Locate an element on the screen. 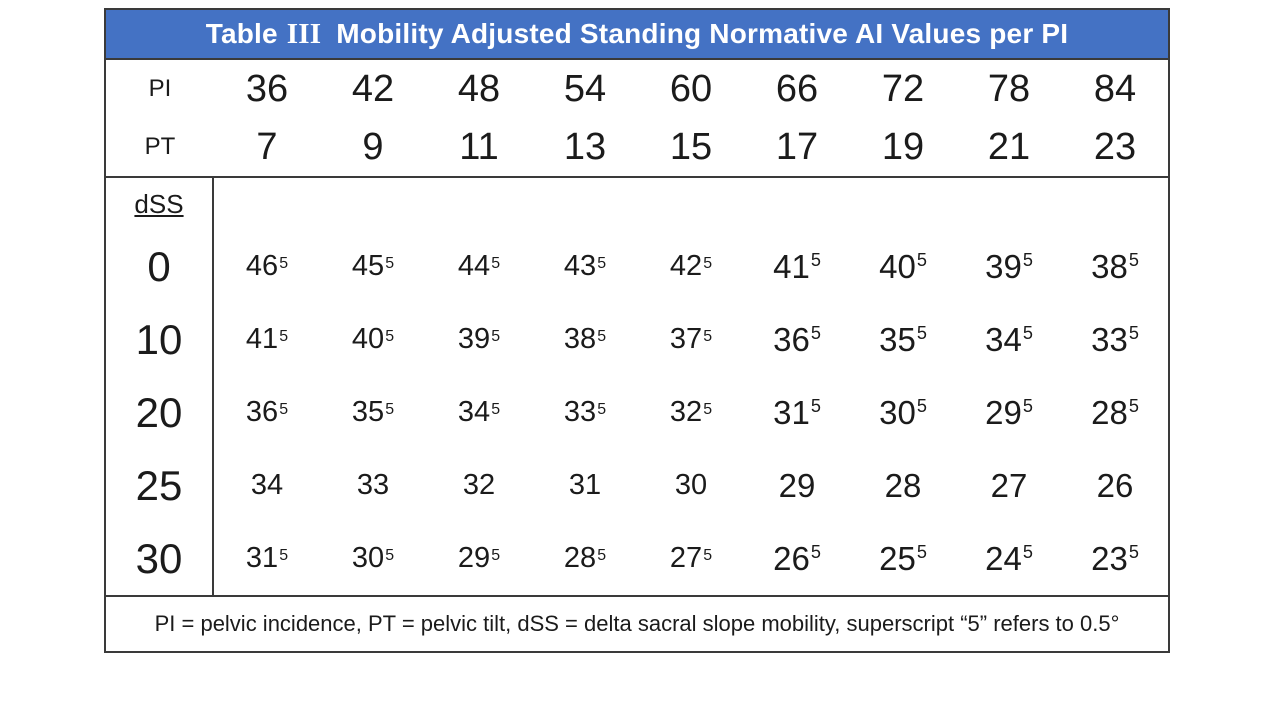 The image size is (1280, 720). ai-value: 29 is located at coordinates (797, 485).